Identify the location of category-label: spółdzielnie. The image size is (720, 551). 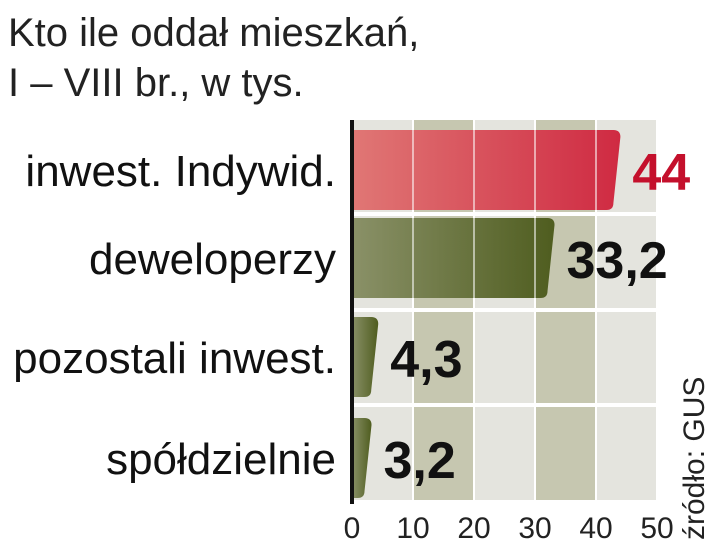
(221, 459).